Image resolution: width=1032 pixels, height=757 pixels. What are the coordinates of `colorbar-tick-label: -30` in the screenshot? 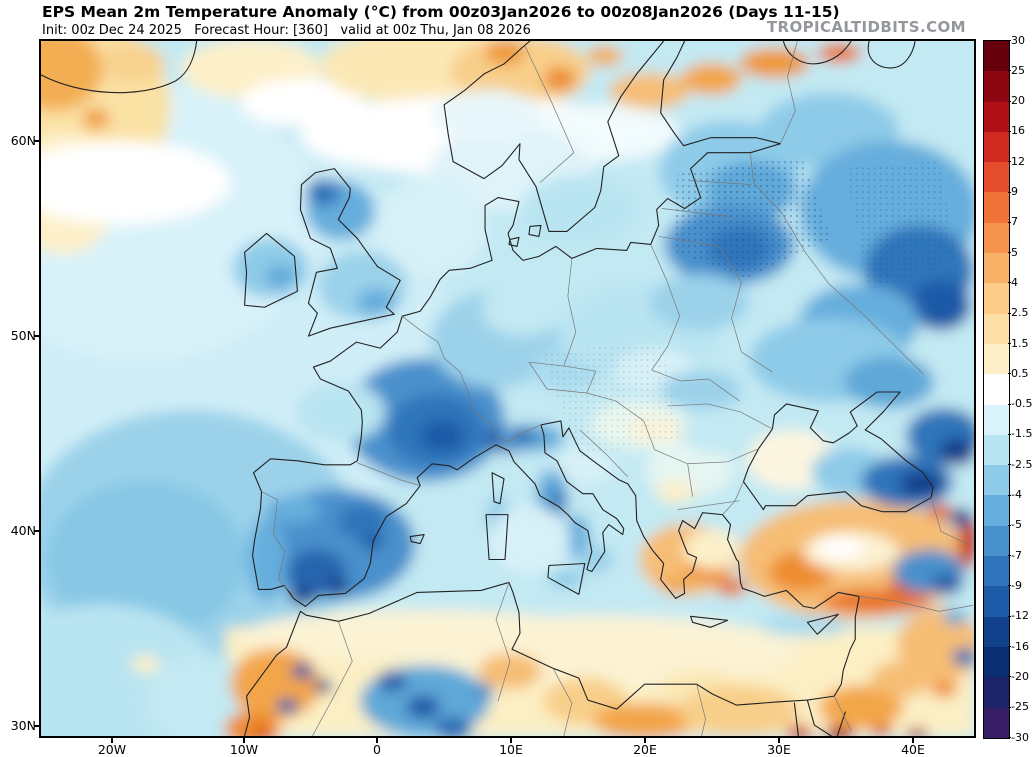 It's located at (1020, 737).